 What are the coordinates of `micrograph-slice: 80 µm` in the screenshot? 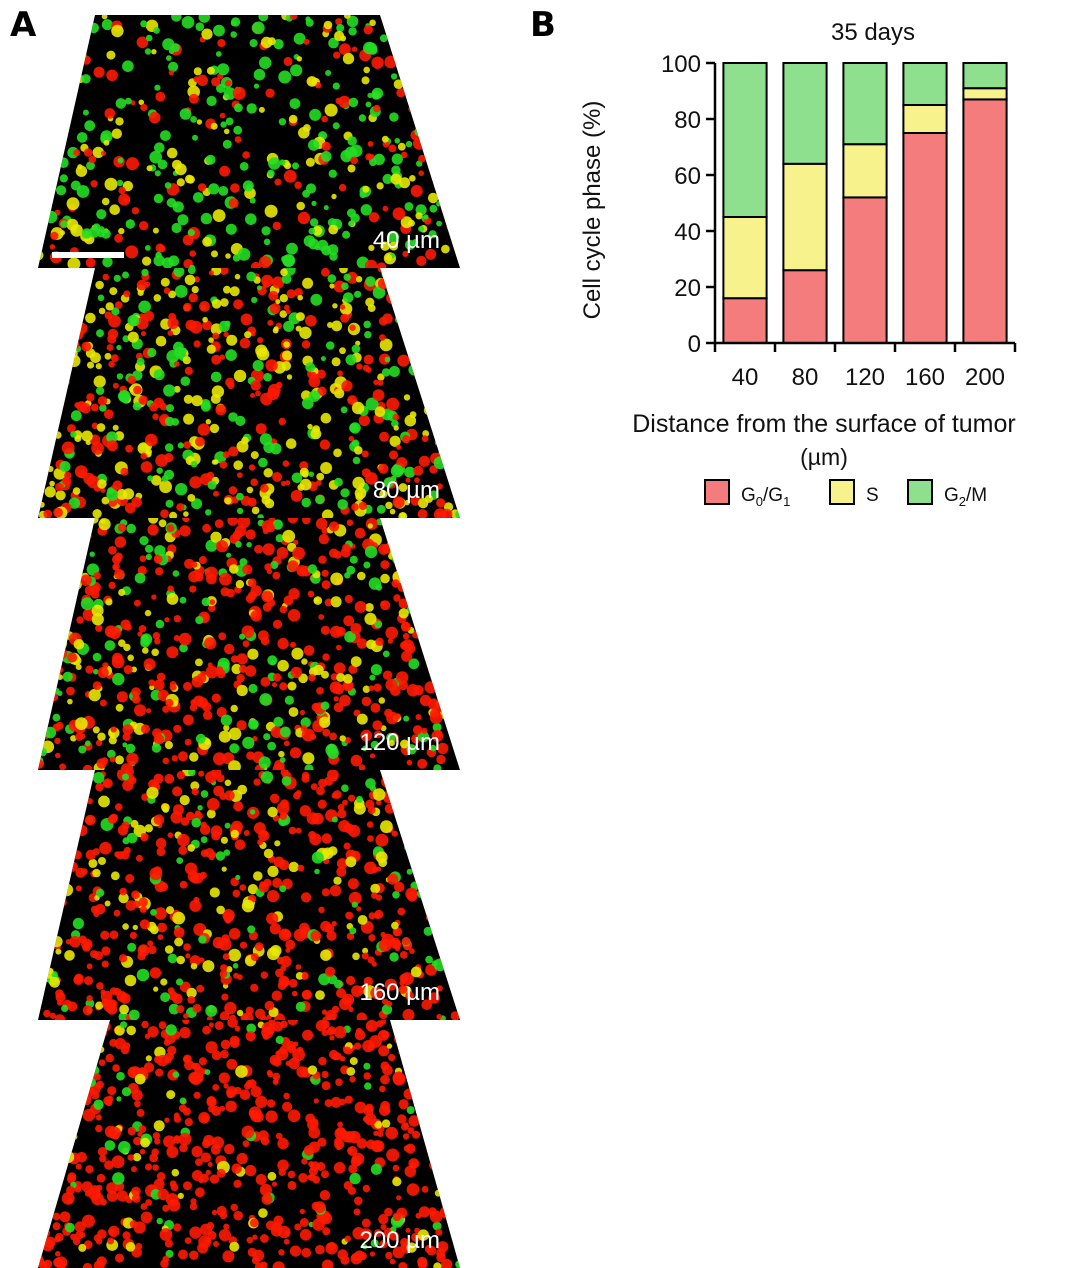 It's located at (249, 393).